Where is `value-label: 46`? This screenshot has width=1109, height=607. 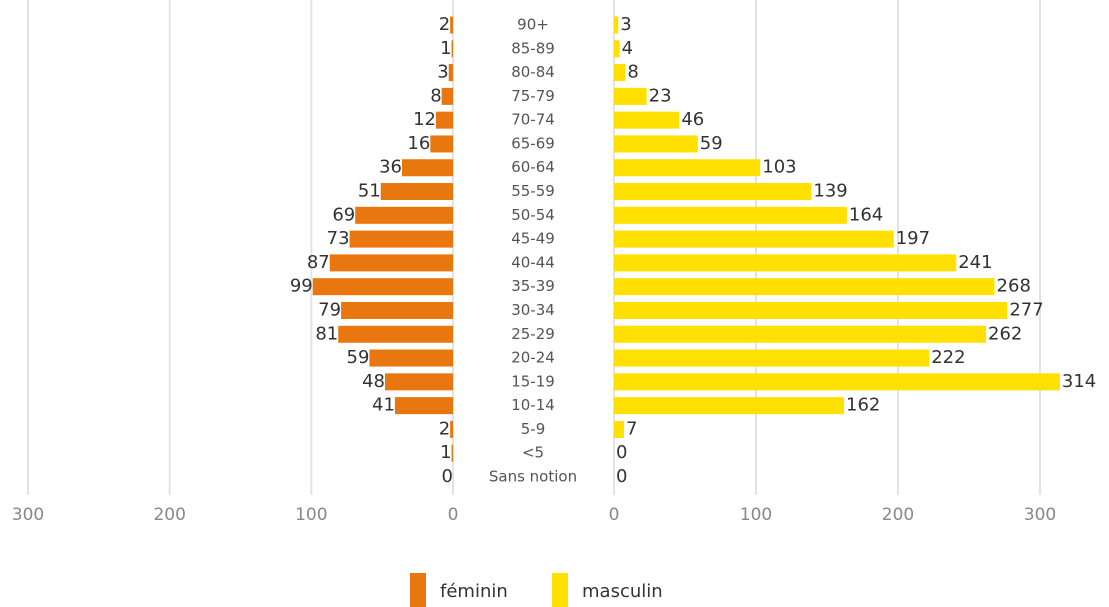 value-label: 46 is located at coordinates (692, 119).